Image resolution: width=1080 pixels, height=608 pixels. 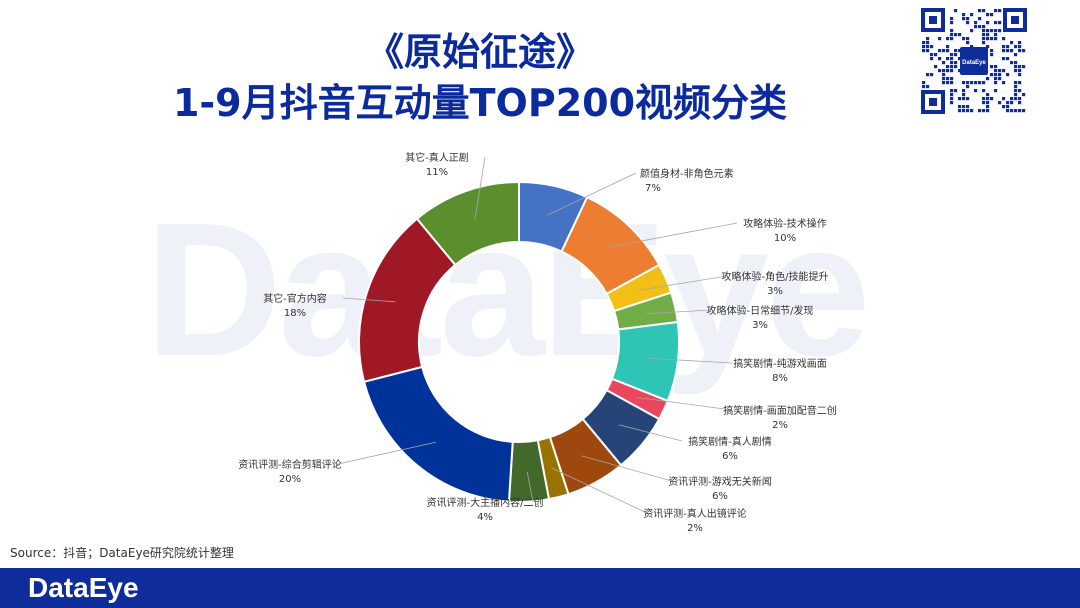 What do you see at coordinates (775, 276) in the screenshot?
I see `slice-label: 攻略体验-角色/技能提升` at bounding box center [775, 276].